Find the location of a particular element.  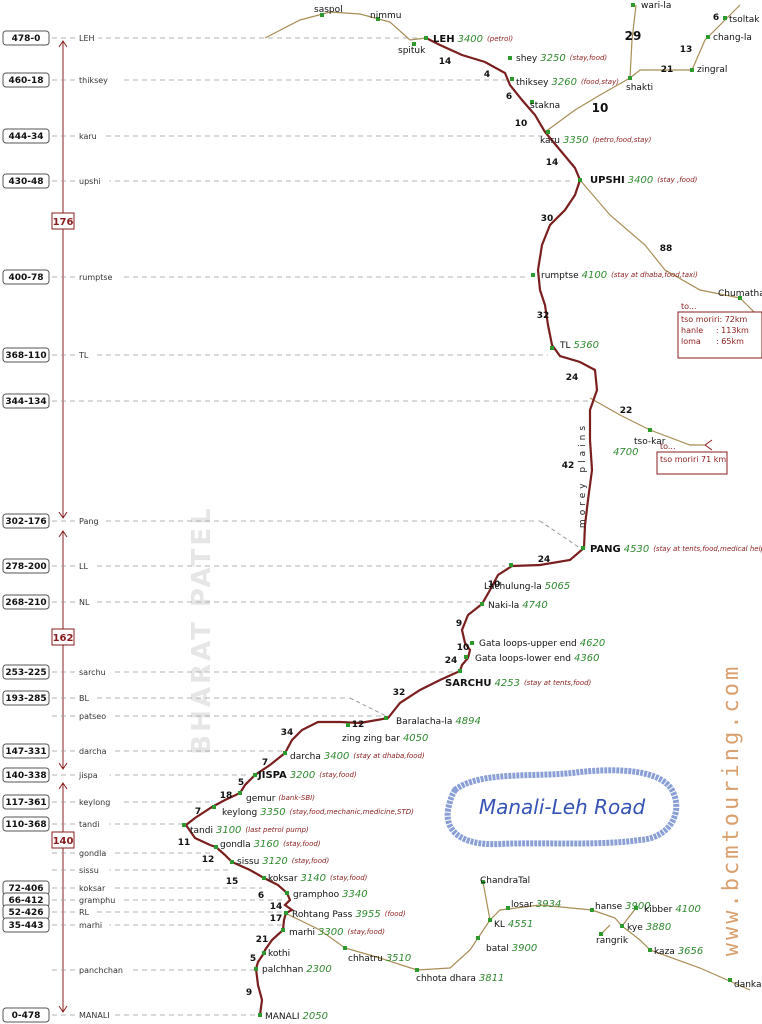

guide-connector is located at coordinates (368, 707).